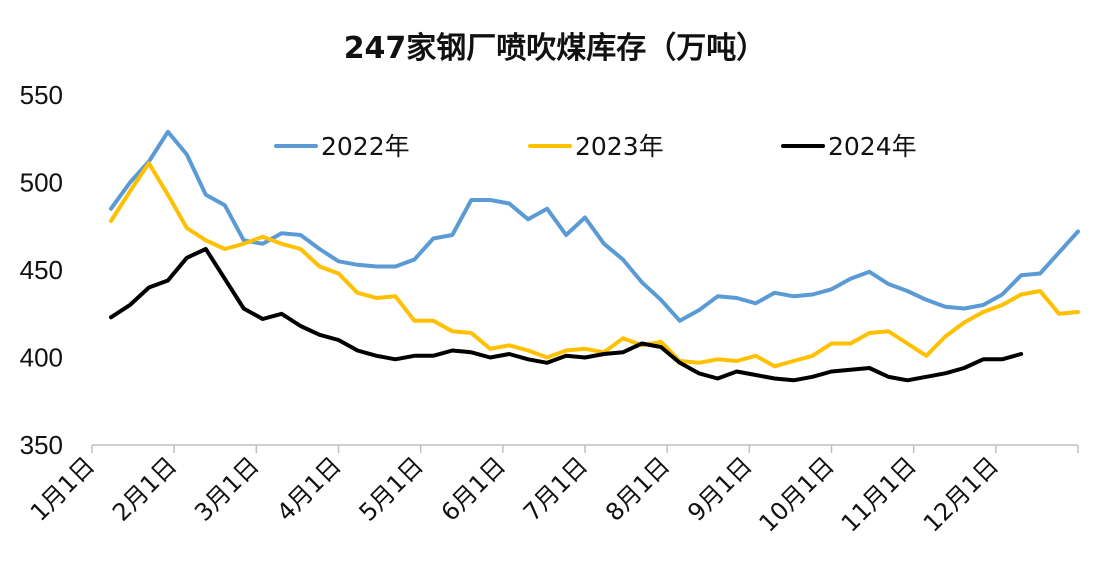 This screenshot has width=1110, height=580. What do you see at coordinates (41, 270) in the screenshot?
I see `y-tick-label: 450` at bounding box center [41, 270].